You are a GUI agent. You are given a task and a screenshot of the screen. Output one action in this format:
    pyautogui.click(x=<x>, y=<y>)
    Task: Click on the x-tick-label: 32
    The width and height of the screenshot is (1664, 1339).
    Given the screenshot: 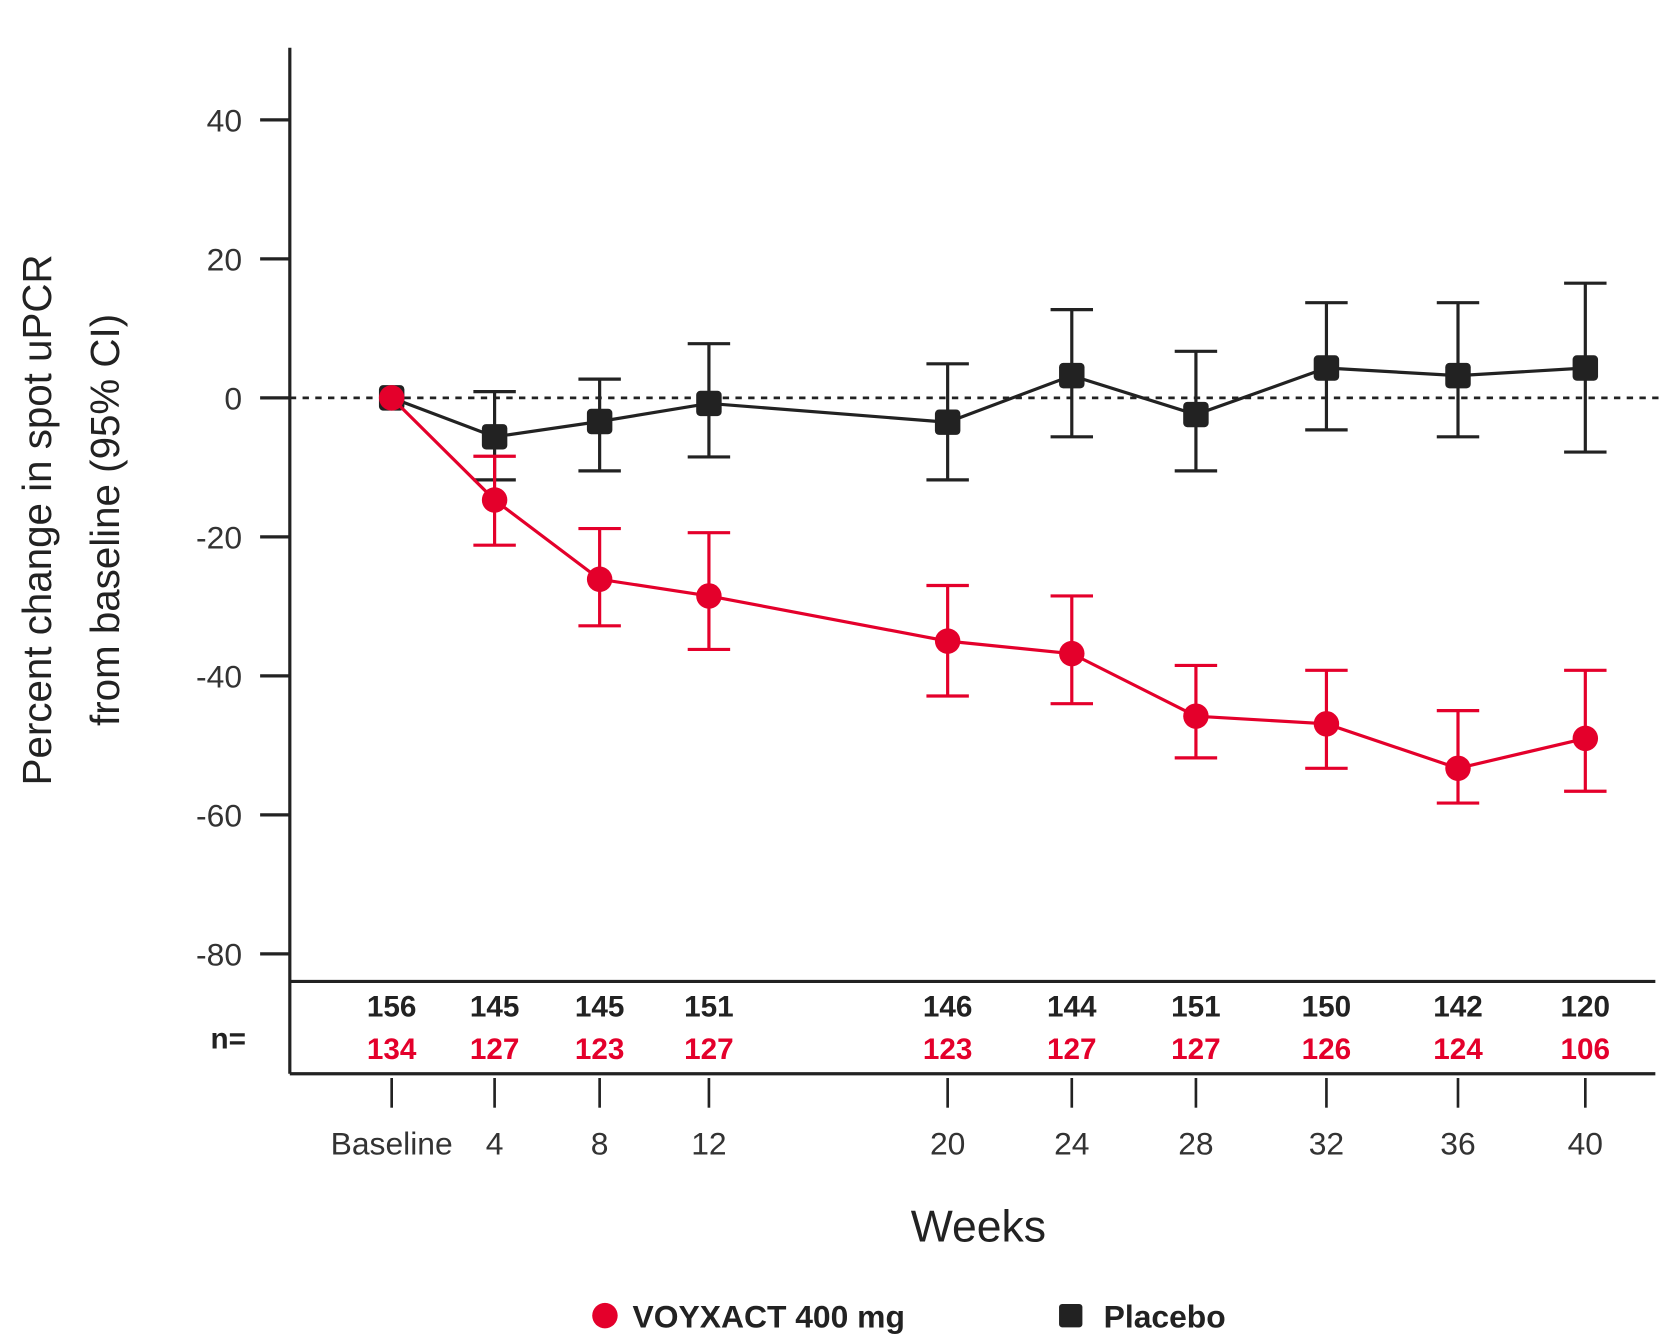 What is the action you would take?
    pyautogui.click(x=1326, y=1143)
    